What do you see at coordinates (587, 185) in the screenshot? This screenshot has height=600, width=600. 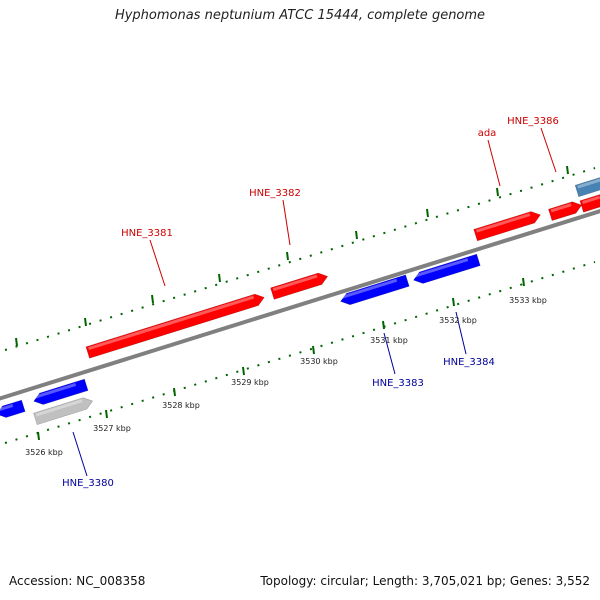 I see `gene-hne-other` at bounding box center [587, 185].